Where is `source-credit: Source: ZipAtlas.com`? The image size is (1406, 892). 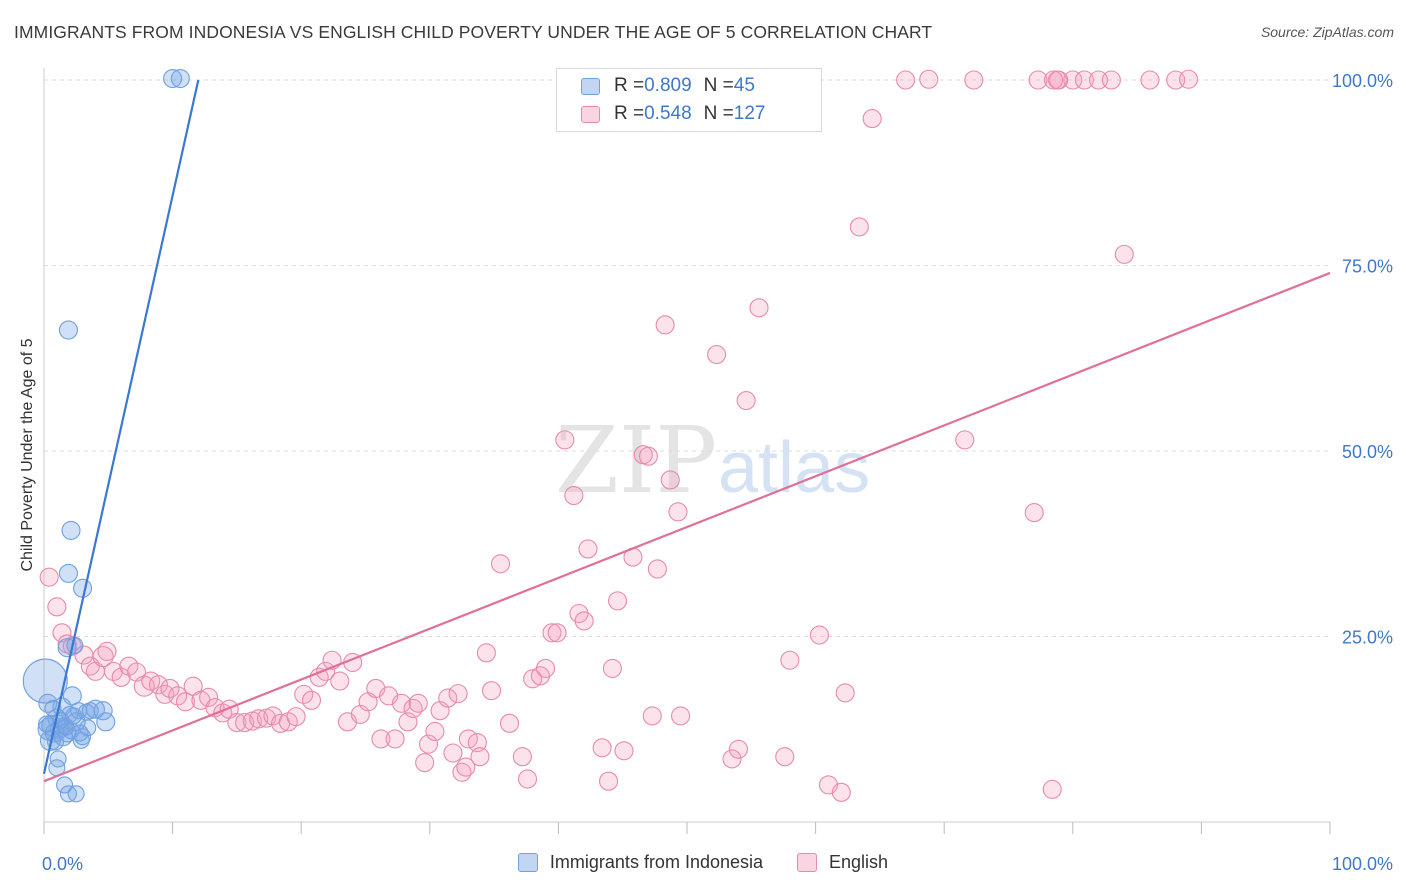
source-credit: Source: ZipAtlas.com is located at coordinates (1327, 32).